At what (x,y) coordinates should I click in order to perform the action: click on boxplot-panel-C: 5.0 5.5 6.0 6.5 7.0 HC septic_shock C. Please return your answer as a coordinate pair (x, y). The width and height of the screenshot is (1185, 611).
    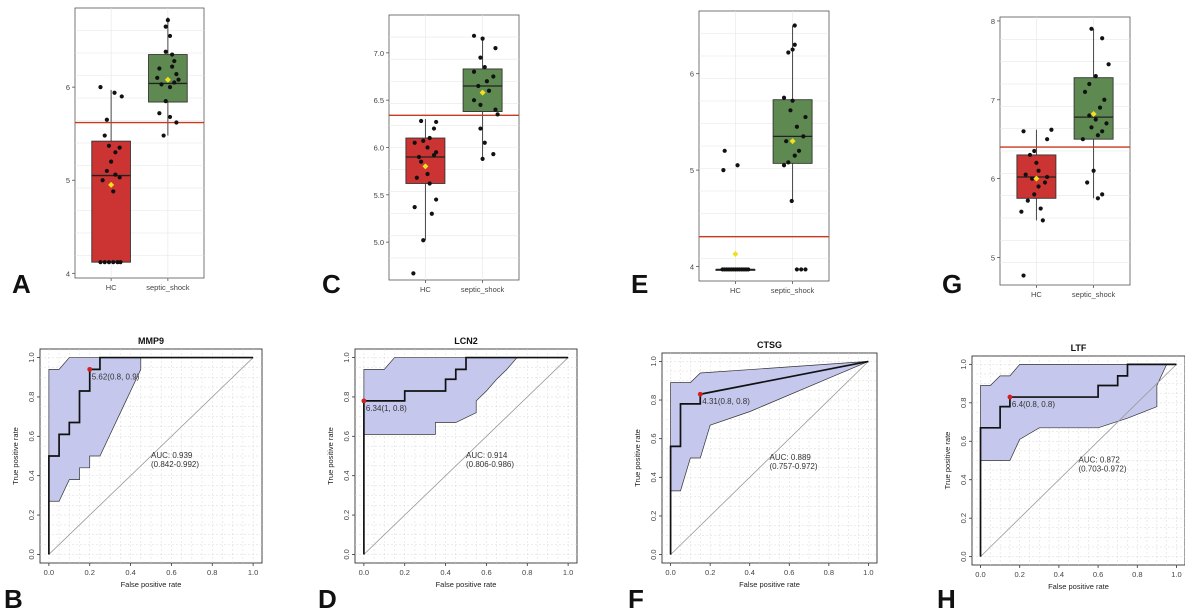
    Looking at the image, I should click on (421, 156).